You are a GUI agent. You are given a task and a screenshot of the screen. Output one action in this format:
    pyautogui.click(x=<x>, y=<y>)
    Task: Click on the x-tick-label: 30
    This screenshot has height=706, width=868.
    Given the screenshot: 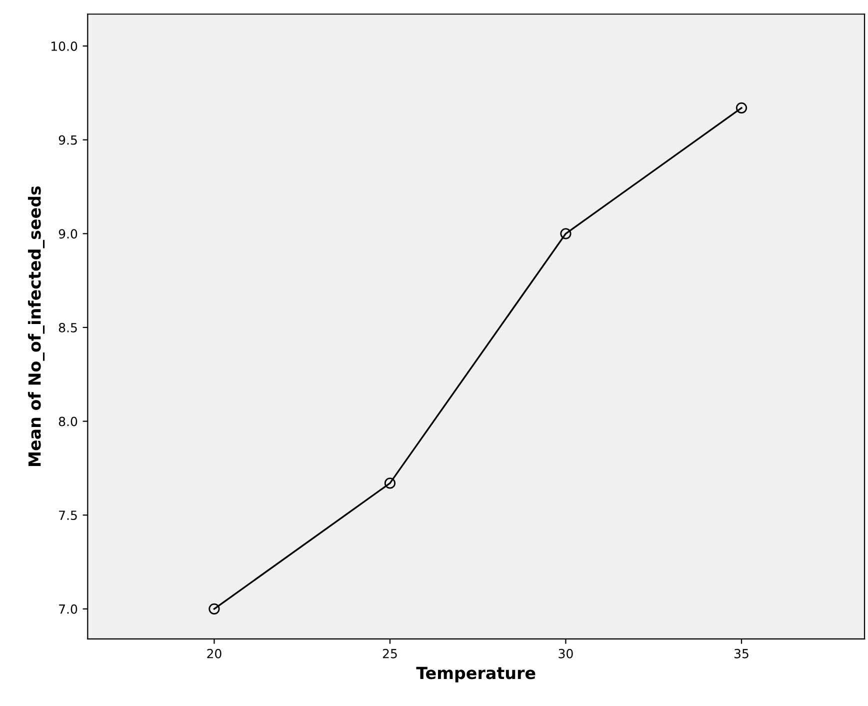 What is the action you would take?
    pyautogui.click(x=565, y=653)
    